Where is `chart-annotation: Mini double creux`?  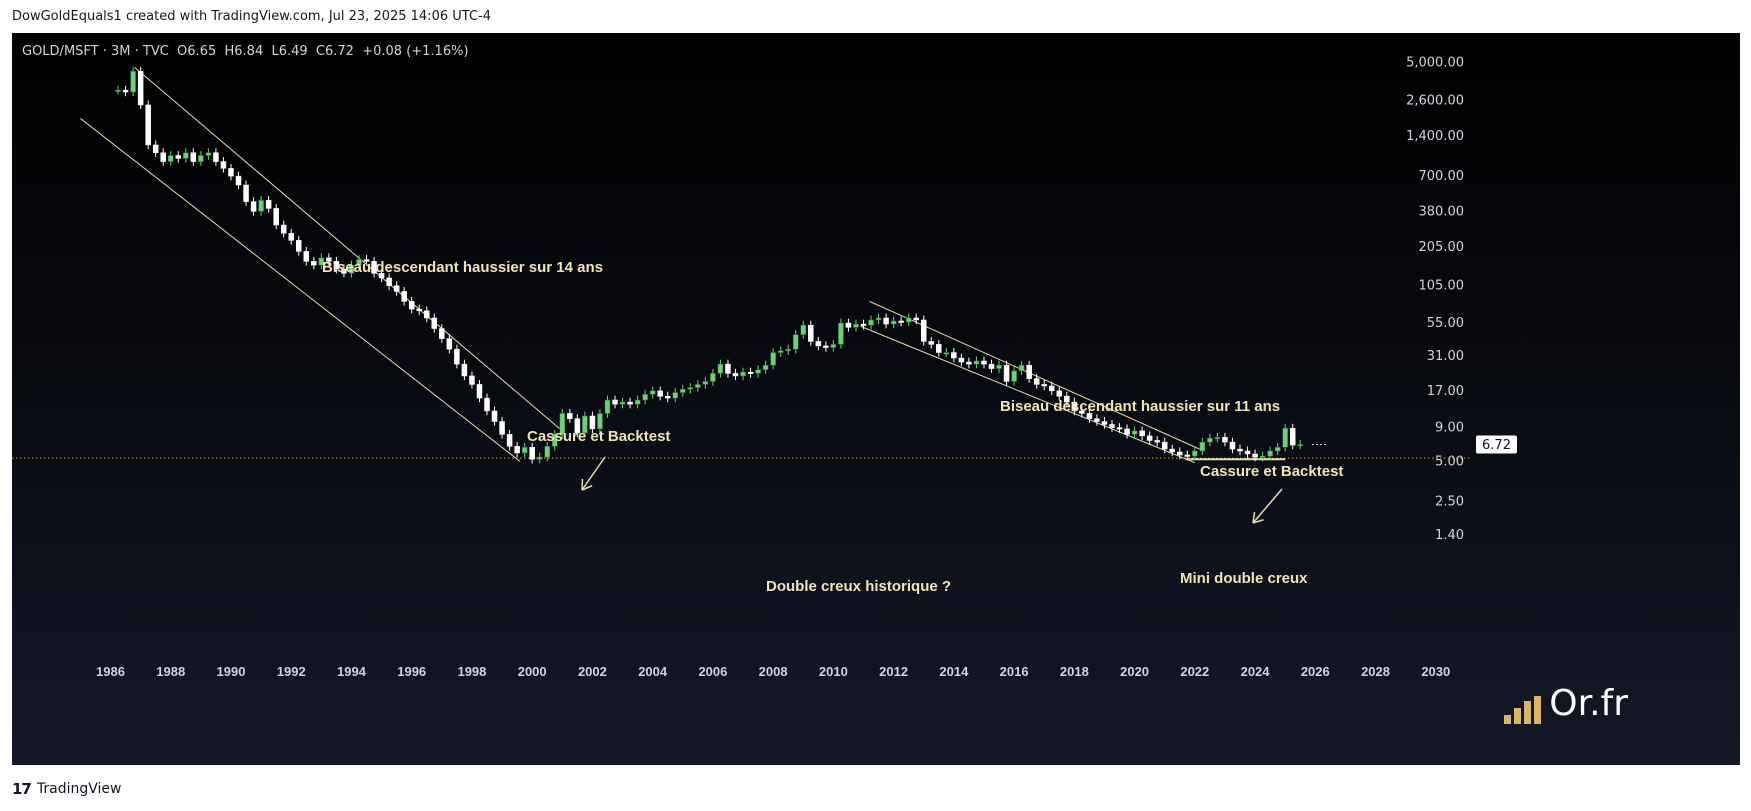 chart-annotation: Mini double creux is located at coordinates (1244, 578).